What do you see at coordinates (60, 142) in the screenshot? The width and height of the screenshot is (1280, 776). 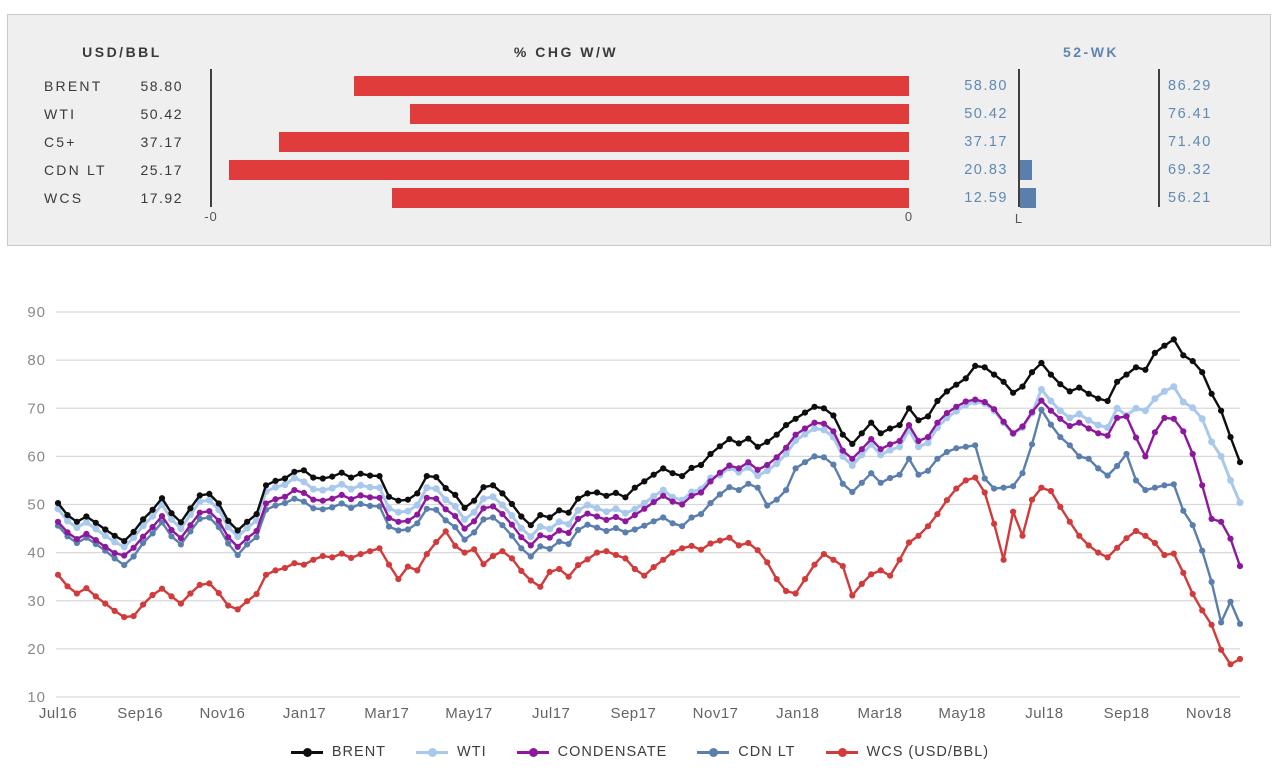 I see `row-label: C5+` at bounding box center [60, 142].